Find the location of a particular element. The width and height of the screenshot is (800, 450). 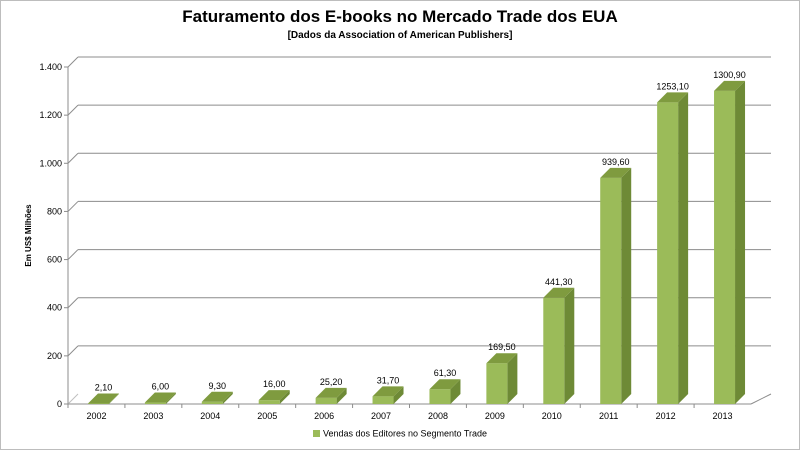

data-label-2003: 6,00 is located at coordinates (161, 387).